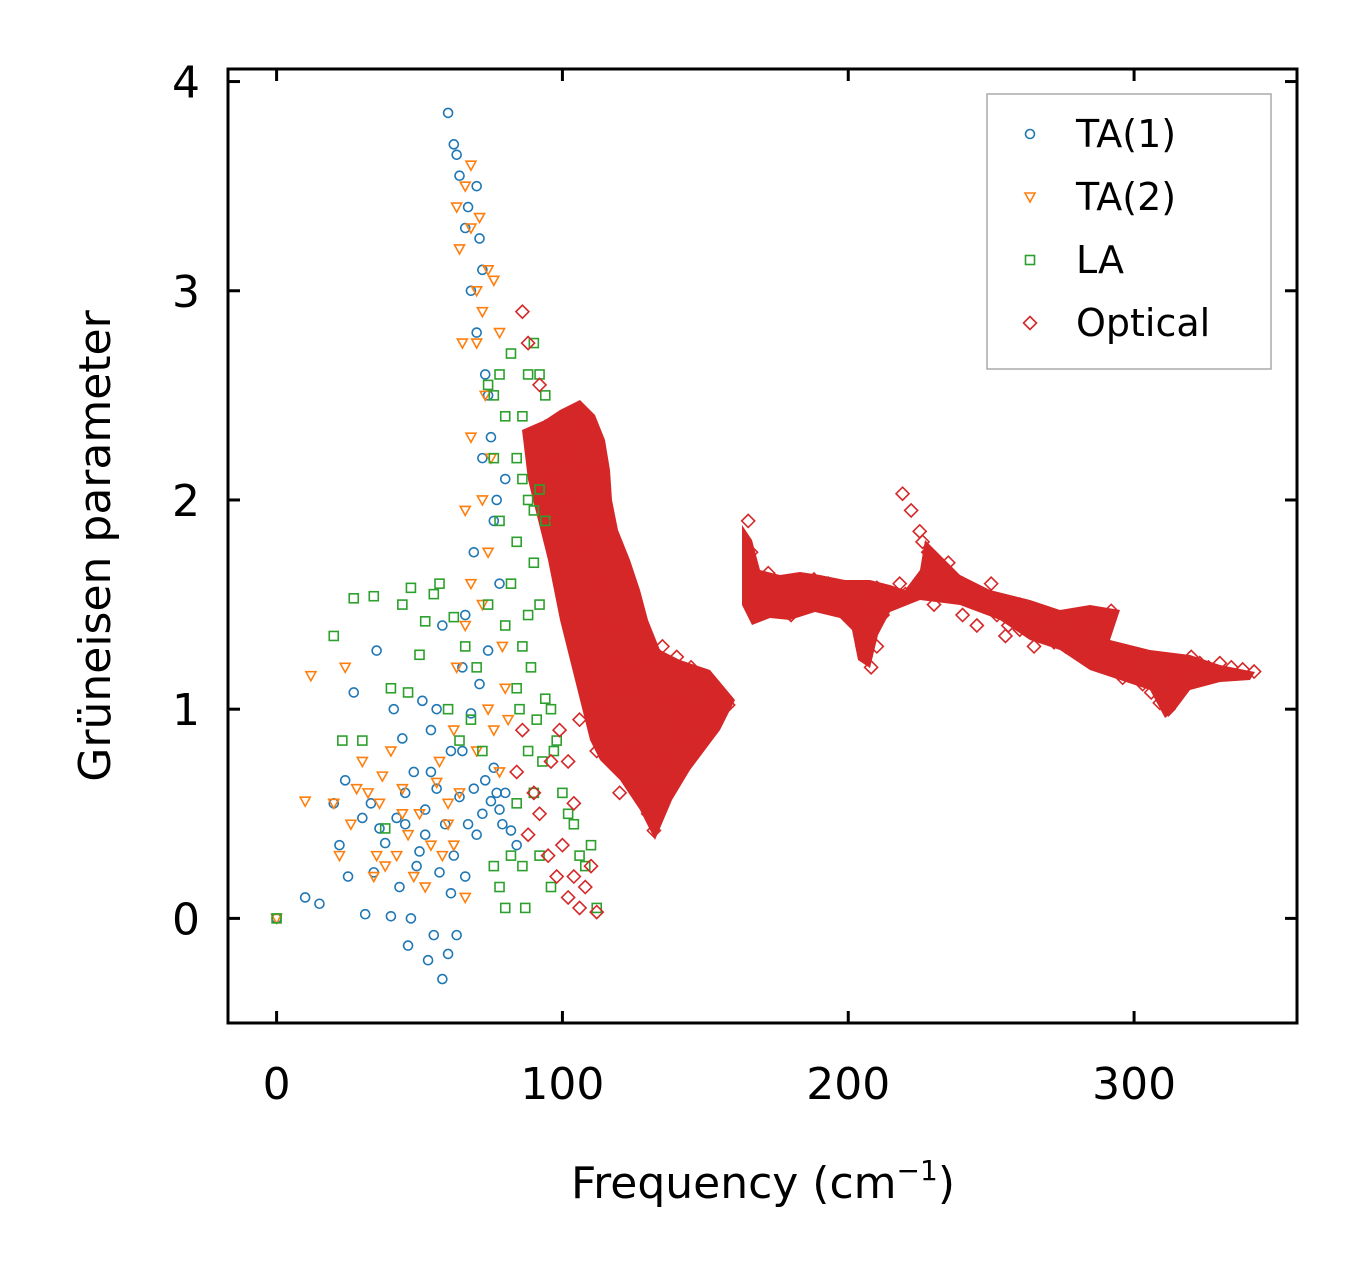 The width and height of the screenshot is (1357, 1272). Describe the element at coordinates (1030, 323) in the screenshot. I see `legend-marker-optical` at that location.